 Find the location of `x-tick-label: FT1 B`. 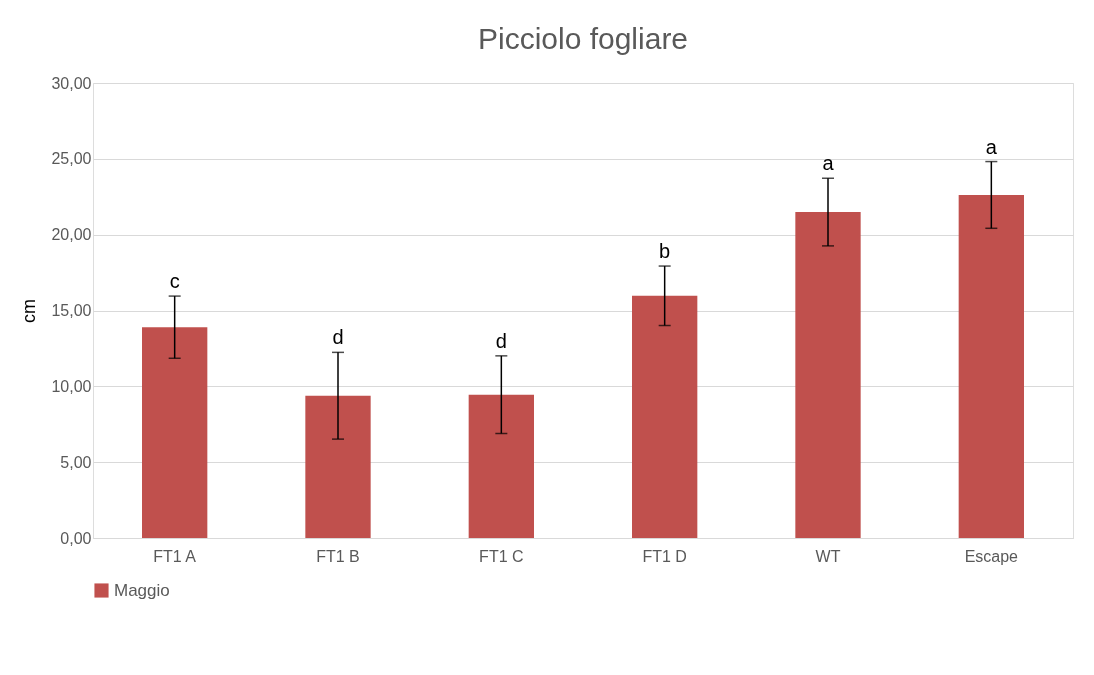

x-tick-label: FT1 B is located at coordinates (338, 556).